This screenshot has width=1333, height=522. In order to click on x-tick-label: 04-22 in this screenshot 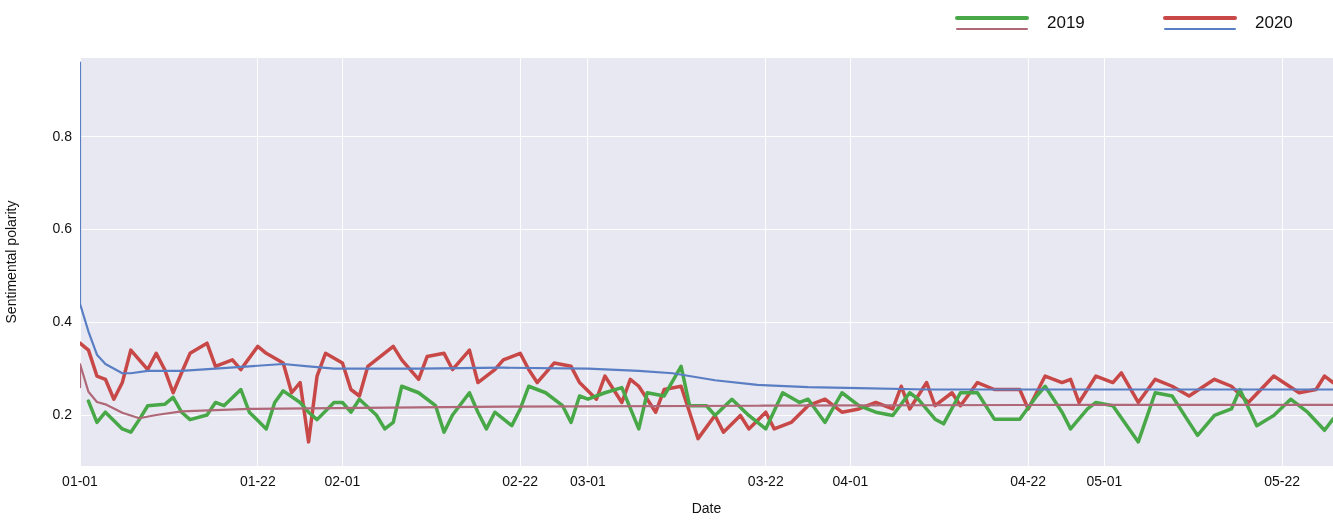, I will do `click(1028, 481)`.